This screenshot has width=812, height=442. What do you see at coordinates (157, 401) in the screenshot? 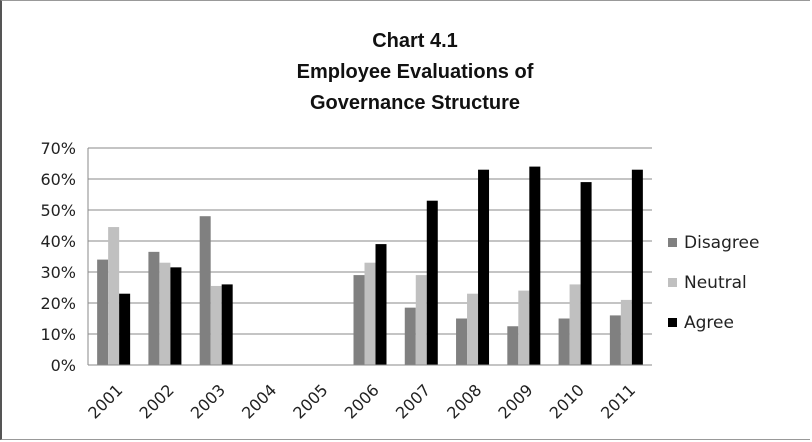
I see `x-tick-label: 2002` at bounding box center [157, 401].